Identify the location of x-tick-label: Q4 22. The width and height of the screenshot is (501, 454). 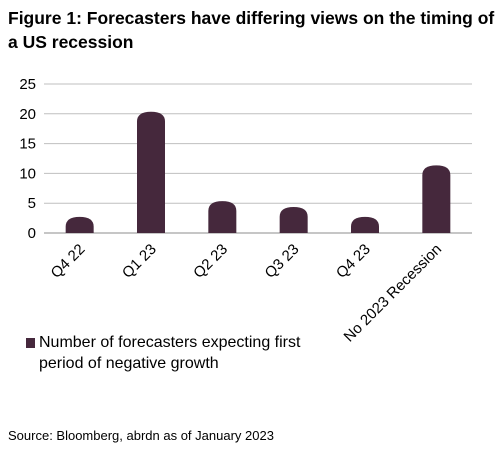
(68, 261).